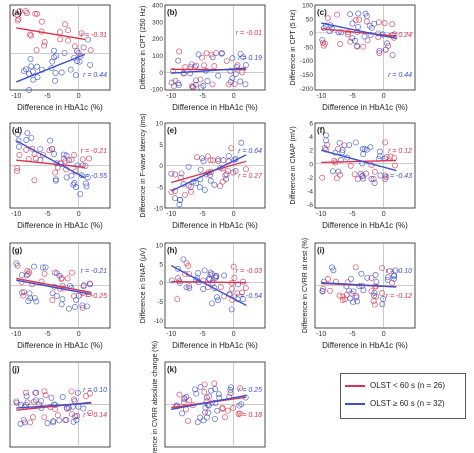  What do you see at coordinates (365, 165) in the screenshot?
I see `plot-frame` at bounding box center [365, 165].